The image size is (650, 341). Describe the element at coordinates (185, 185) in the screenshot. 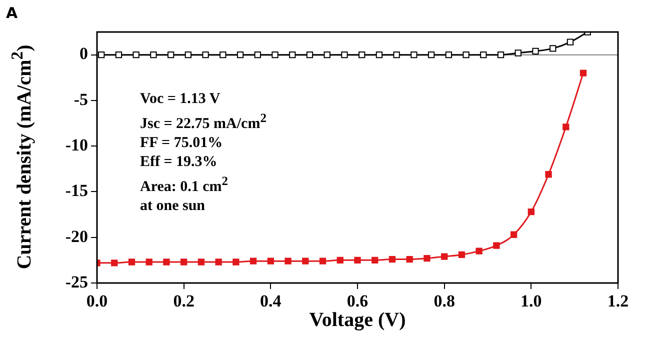

I see `annotation: Area: 0.1 cm$^{2}$` at that location.